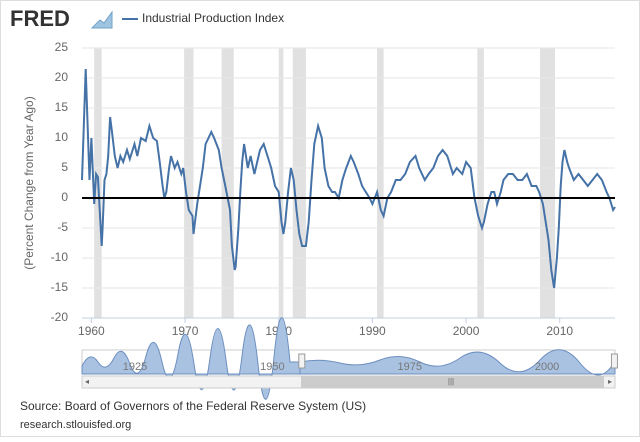  What do you see at coordinates (62, 47) in the screenshot?
I see `y-tick-label: 25` at bounding box center [62, 47].